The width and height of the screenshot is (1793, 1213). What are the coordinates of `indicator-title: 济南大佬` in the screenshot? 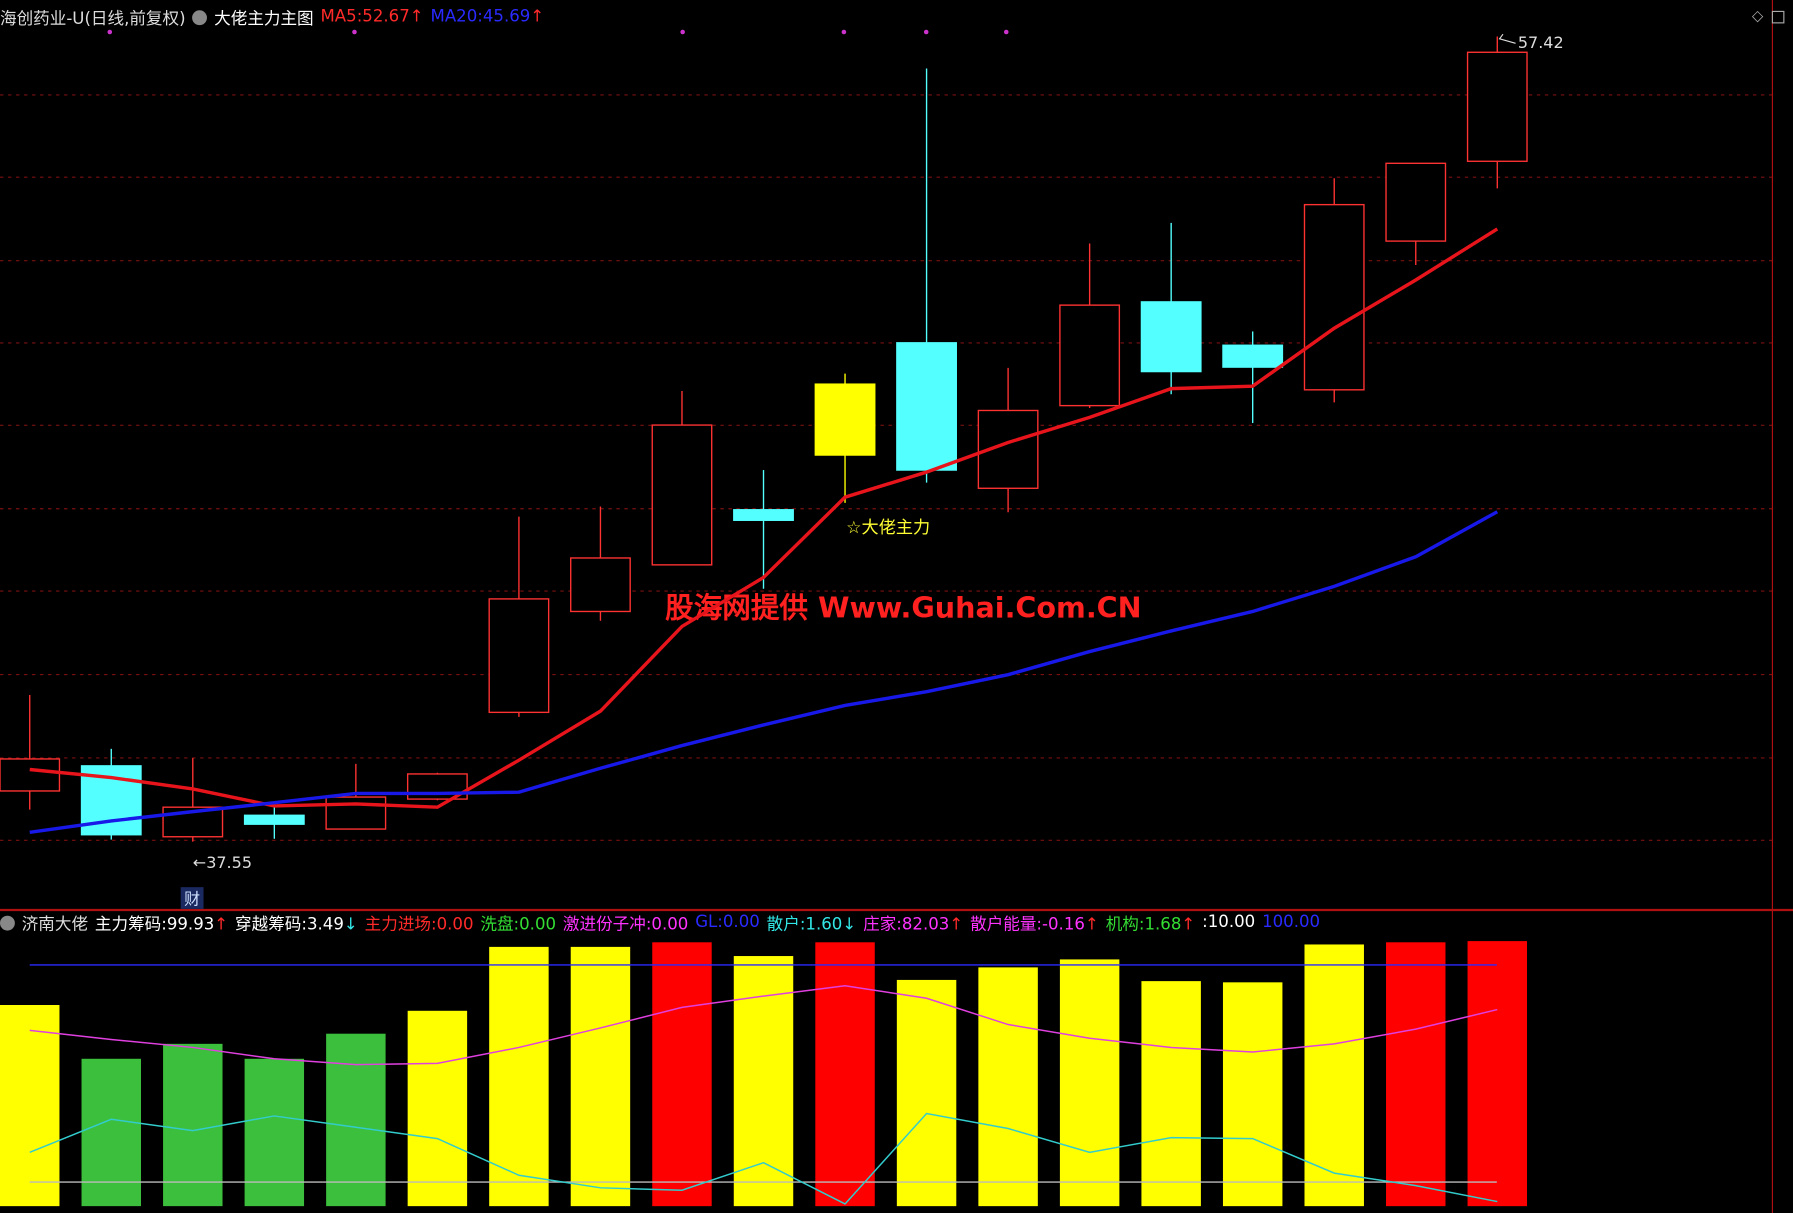 It's located at (55, 924).